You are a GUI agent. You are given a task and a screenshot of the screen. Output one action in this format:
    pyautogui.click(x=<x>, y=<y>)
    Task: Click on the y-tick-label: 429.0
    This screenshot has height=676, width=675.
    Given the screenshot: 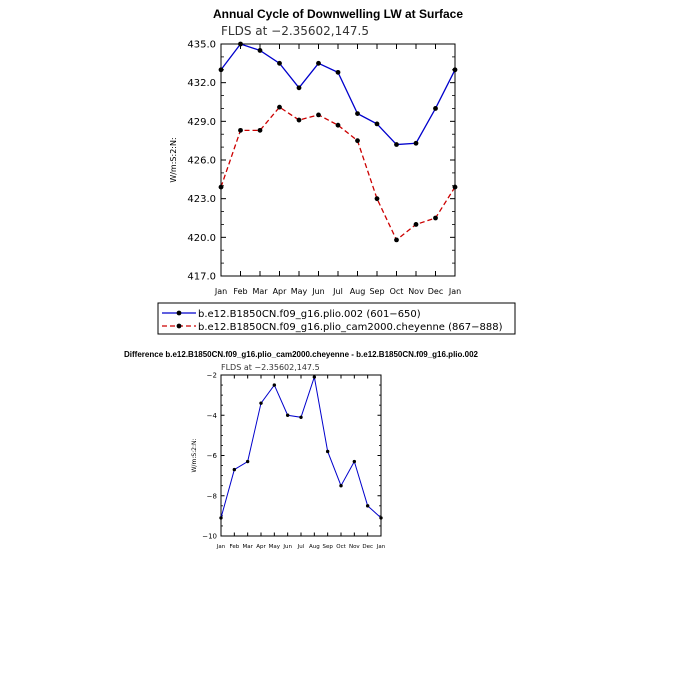 What is the action you would take?
    pyautogui.click(x=201, y=122)
    